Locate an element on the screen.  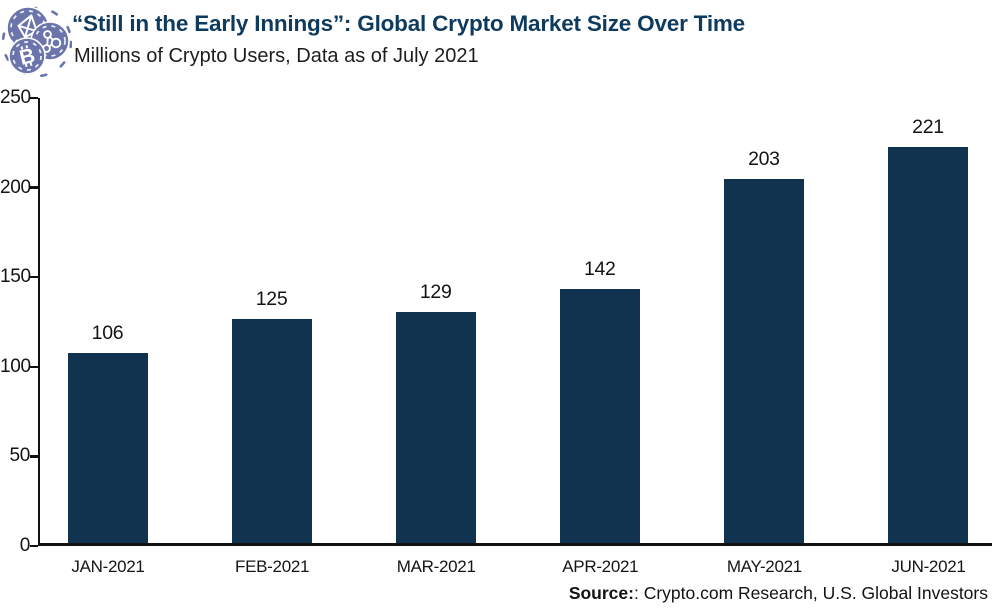
y-tick-label: 0 is located at coordinates (25, 545).